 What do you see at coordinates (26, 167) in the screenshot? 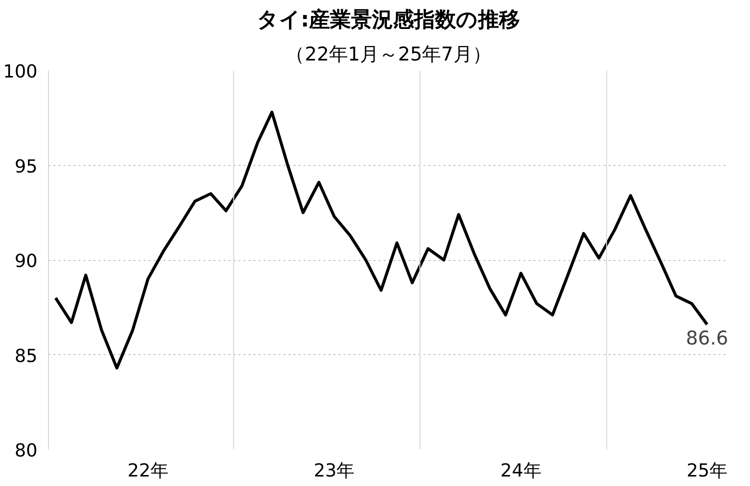
I see `y-tick-label: 95` at bounding box center [26, 167].